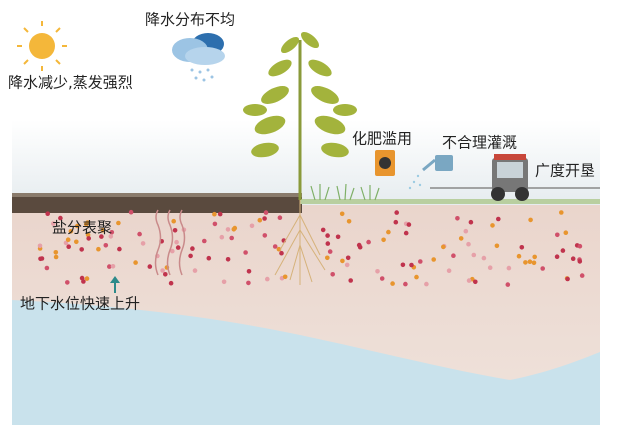 The width and height of the screenshot is (617, 428). I want to click on salt-label: 盐分表聚, so click(82, 228).